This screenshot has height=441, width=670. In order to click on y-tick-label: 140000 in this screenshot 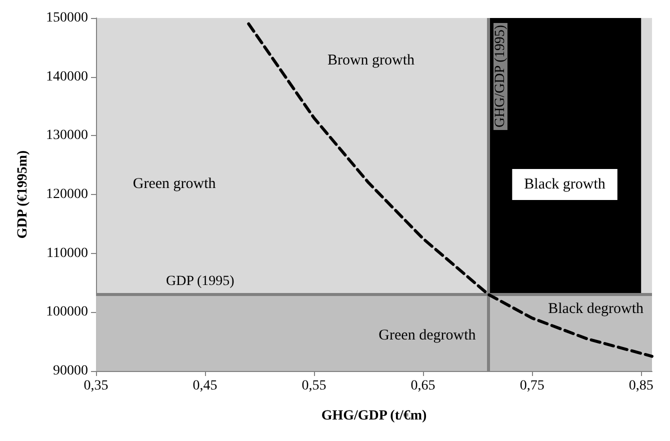, I will do `click(67, 76)`.